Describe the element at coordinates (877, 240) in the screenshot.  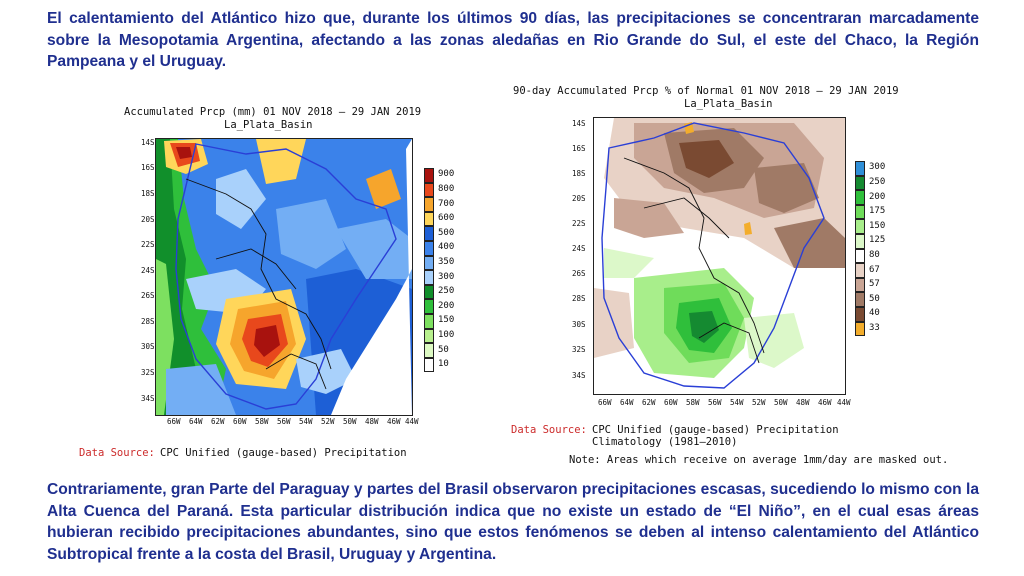
I see `legend-label: 125` at that location.